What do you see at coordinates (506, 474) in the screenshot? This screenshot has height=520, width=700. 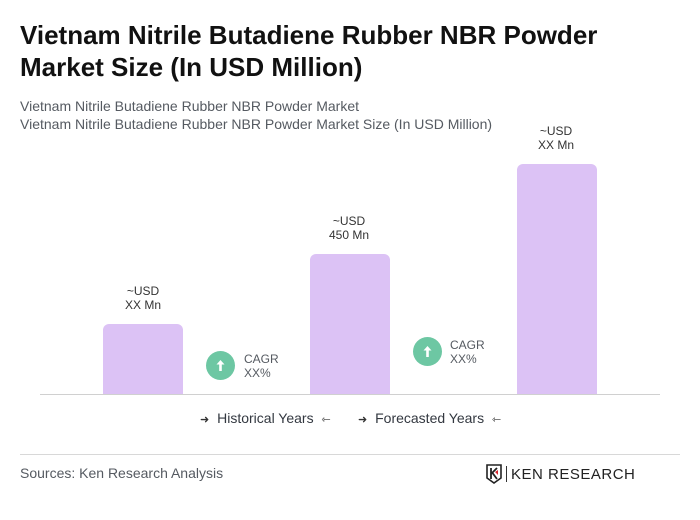 I see `logo-separator` at bounding box center [506, 474].